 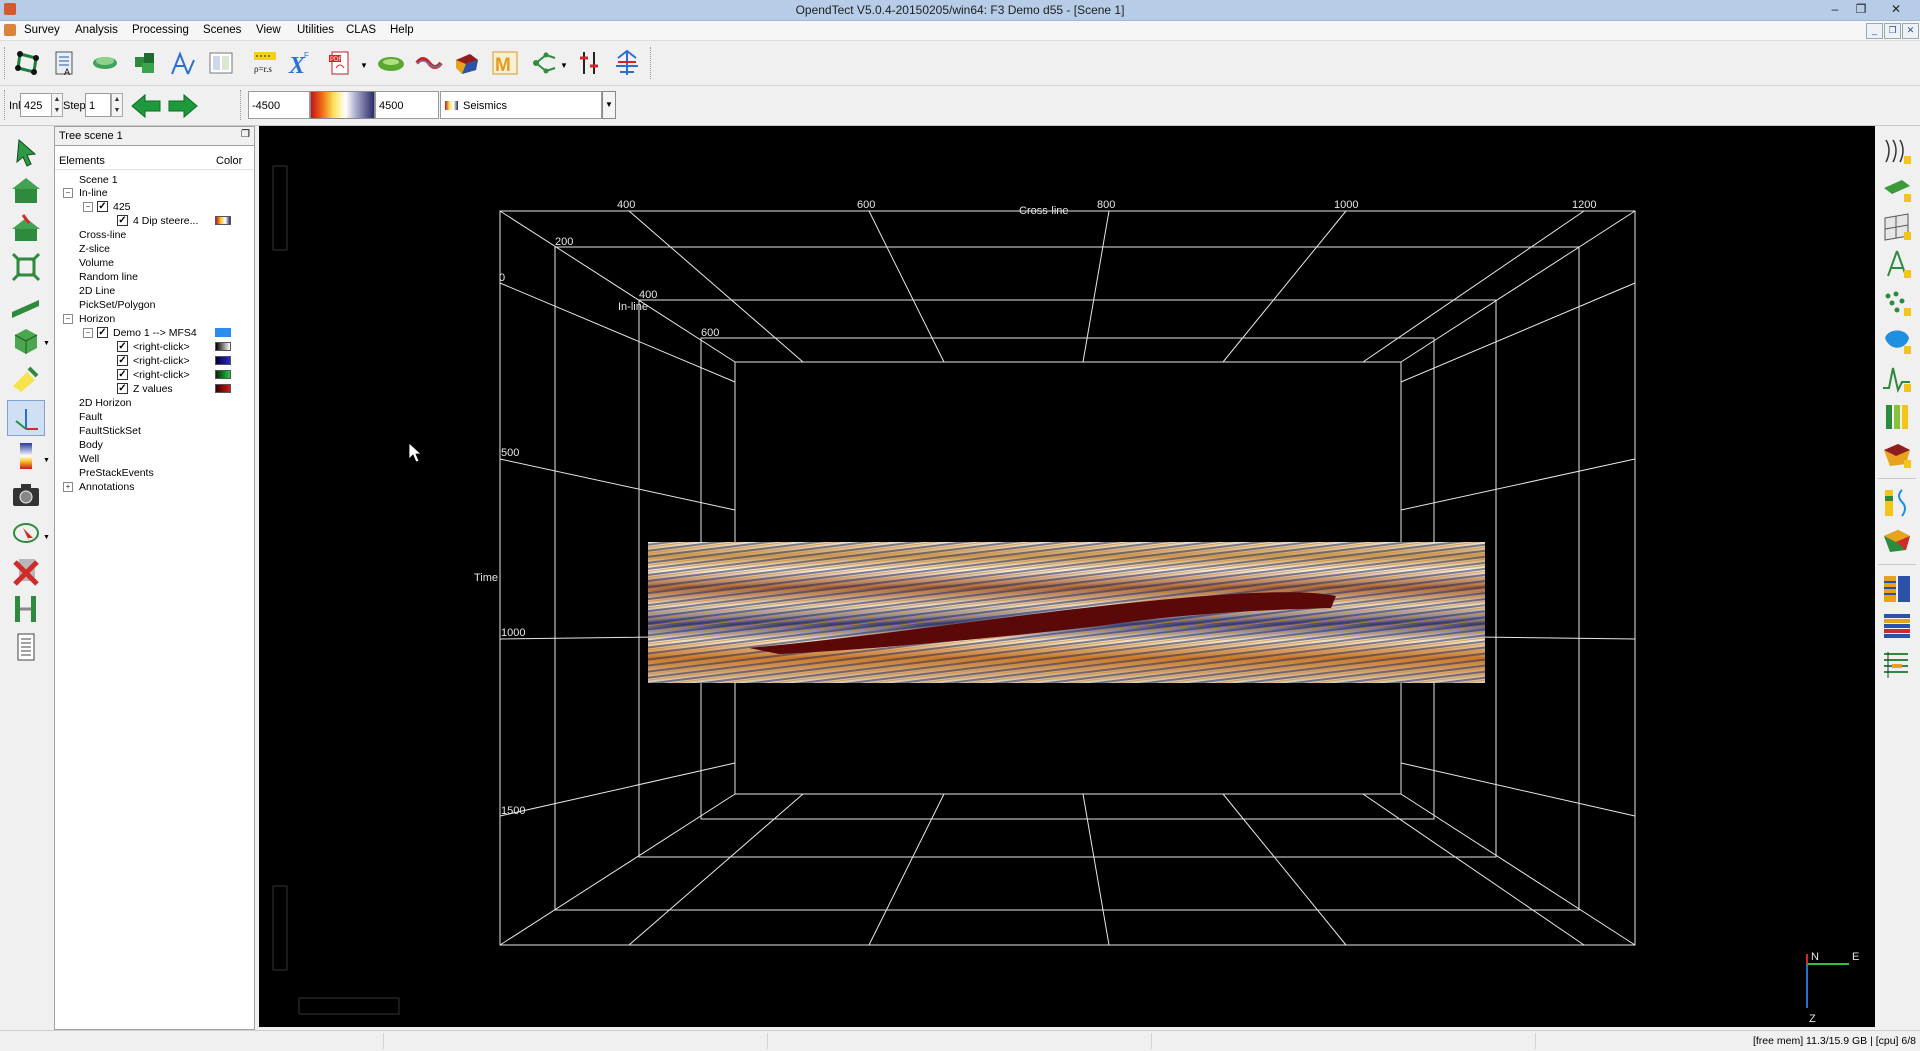 I want to click on snapshot-camera-icon, so click(x=26, y=495).